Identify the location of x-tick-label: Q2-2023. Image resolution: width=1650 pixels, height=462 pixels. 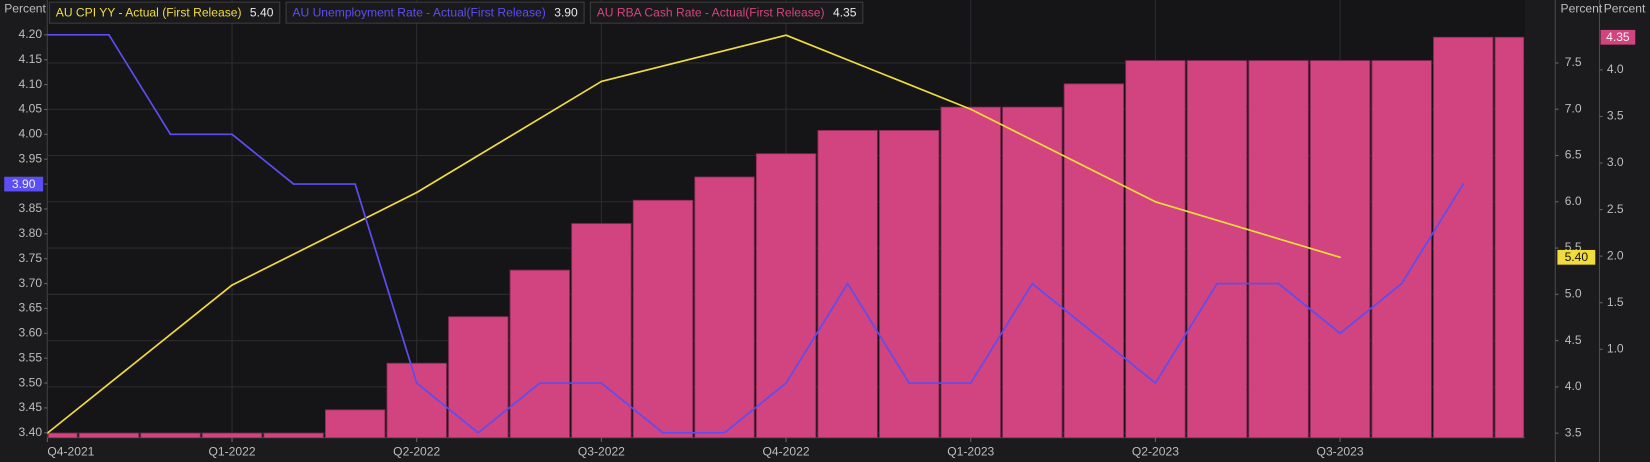
(1155, 452).